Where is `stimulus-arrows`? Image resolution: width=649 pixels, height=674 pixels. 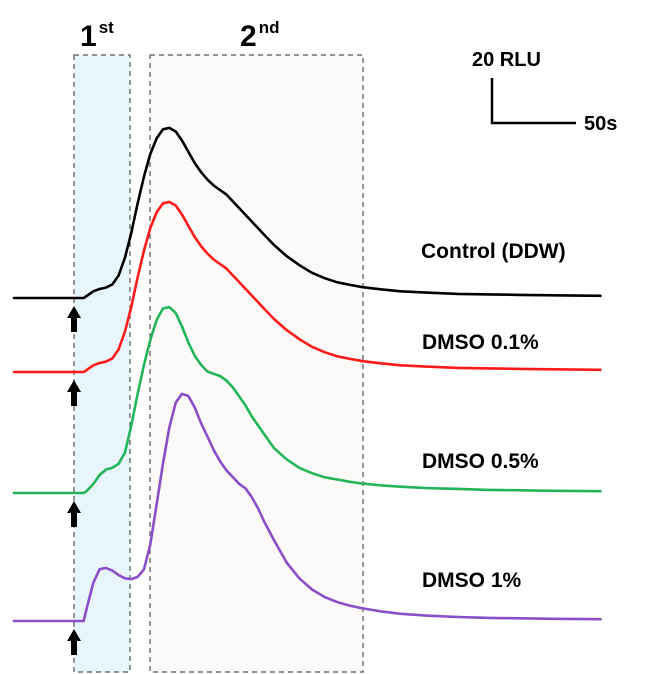 stimulus-arrows is located at coordinates (74, 480).